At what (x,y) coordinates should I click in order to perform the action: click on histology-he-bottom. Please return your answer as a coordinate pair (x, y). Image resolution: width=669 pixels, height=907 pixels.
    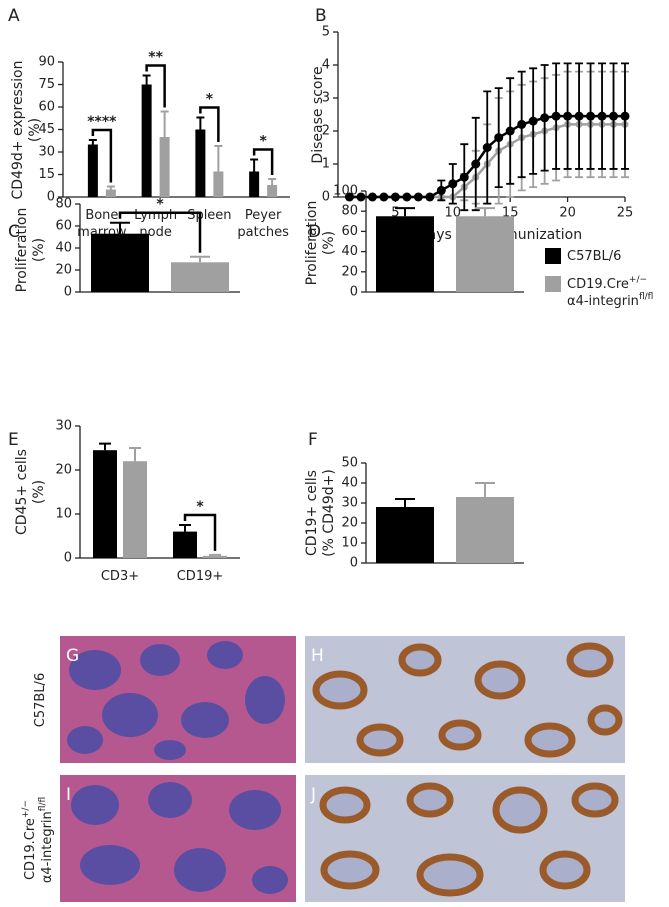
    Looking at the image, I should click on (178, 838).